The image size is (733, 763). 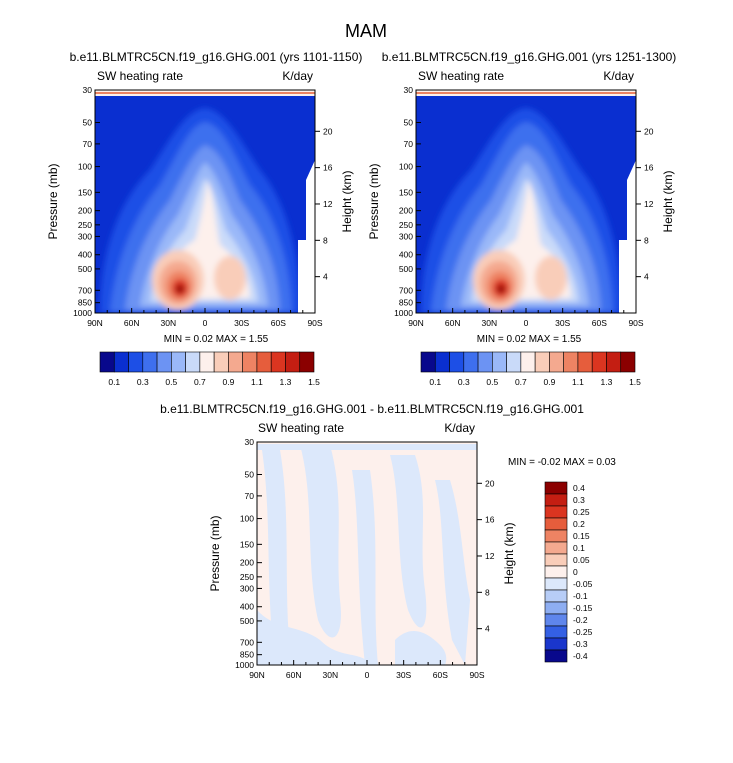 What do you see at coordinates (459, 428) in the screenshot?
I see `panel-3-right-label: K/day` at bounding box center [459, 428].